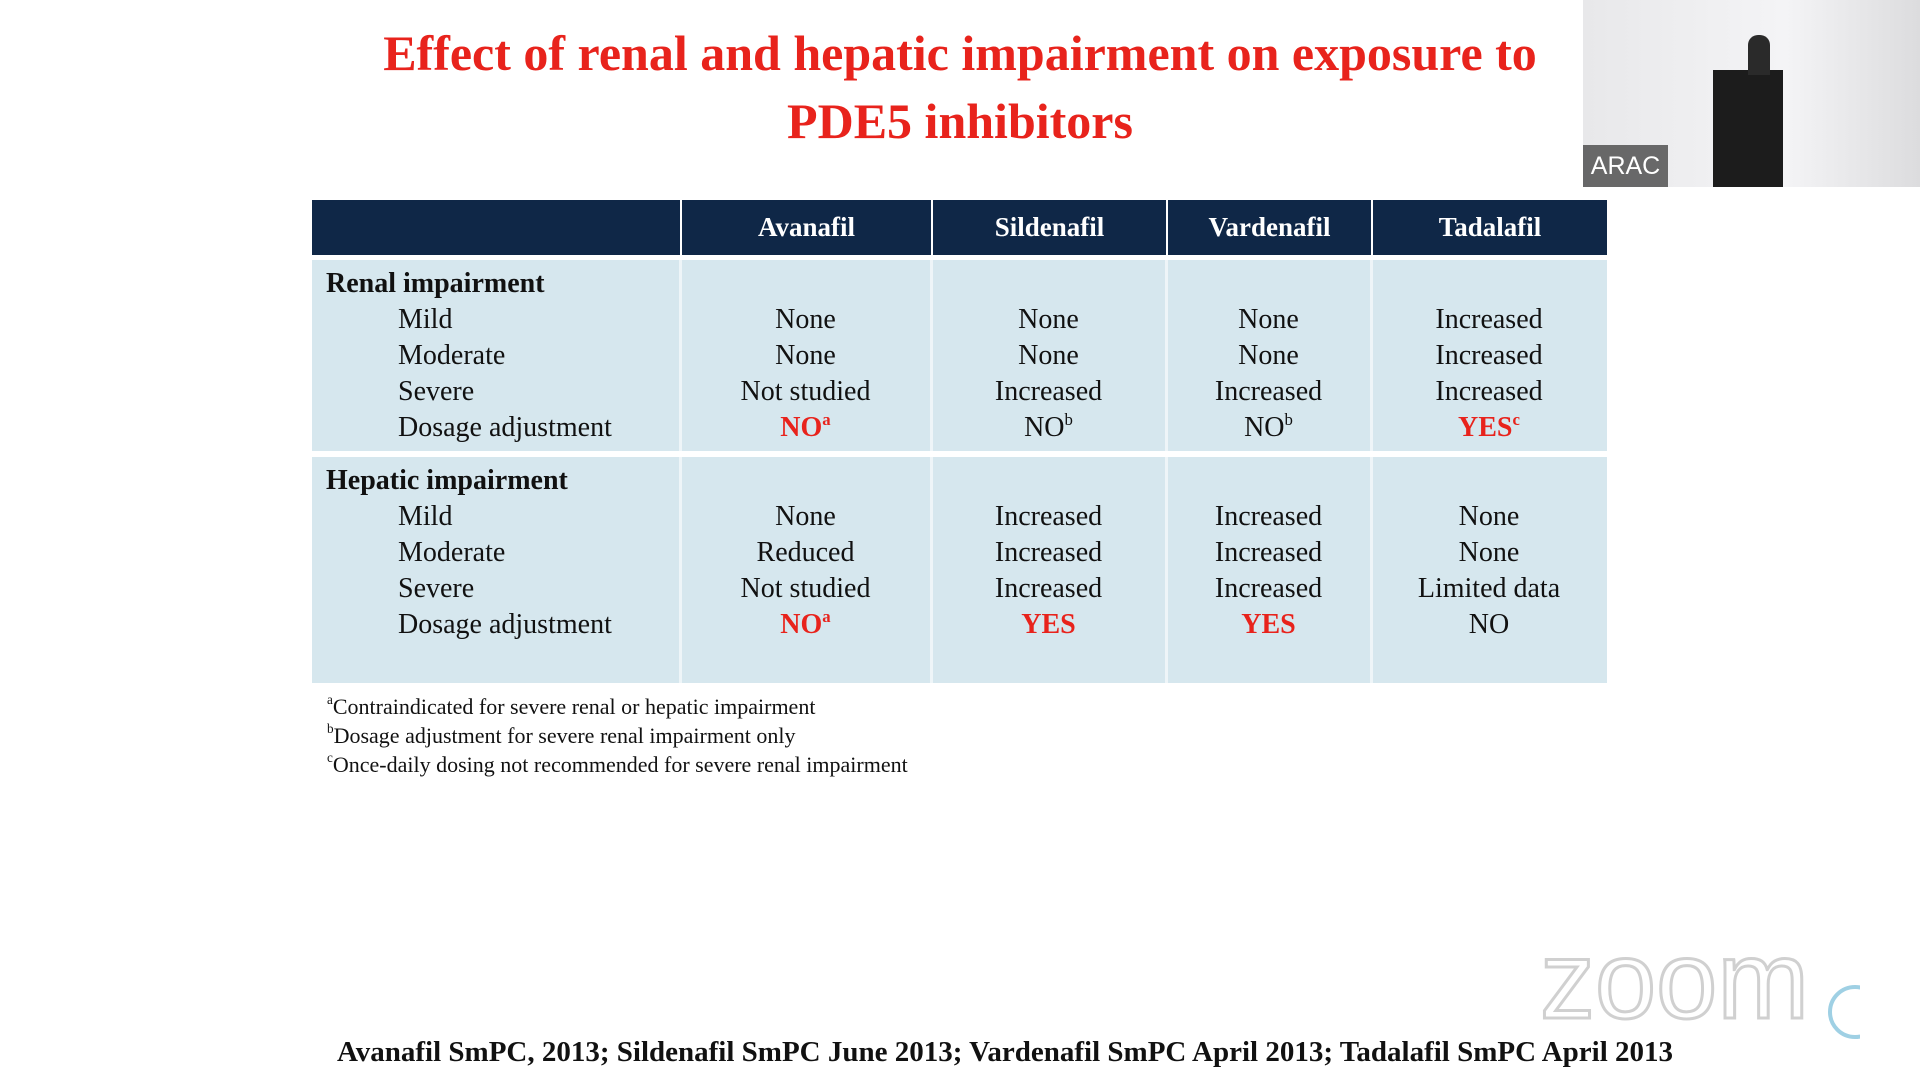  I want to click on watermark: zoom, so click(1699, 987).